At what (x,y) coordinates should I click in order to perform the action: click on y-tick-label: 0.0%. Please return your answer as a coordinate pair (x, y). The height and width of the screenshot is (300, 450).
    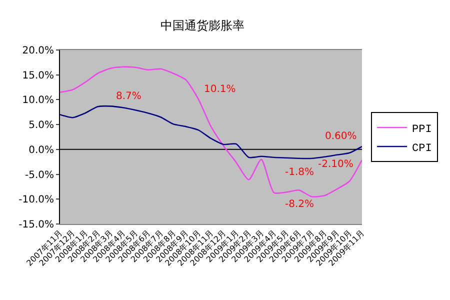
    Looking at the image, I should click on (41, 150).